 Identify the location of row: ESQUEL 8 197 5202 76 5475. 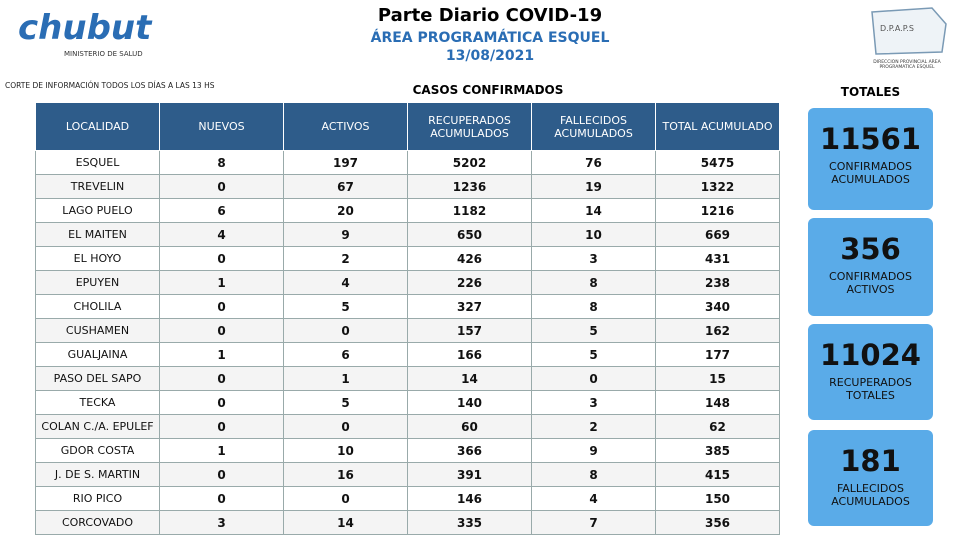
(407, 162).